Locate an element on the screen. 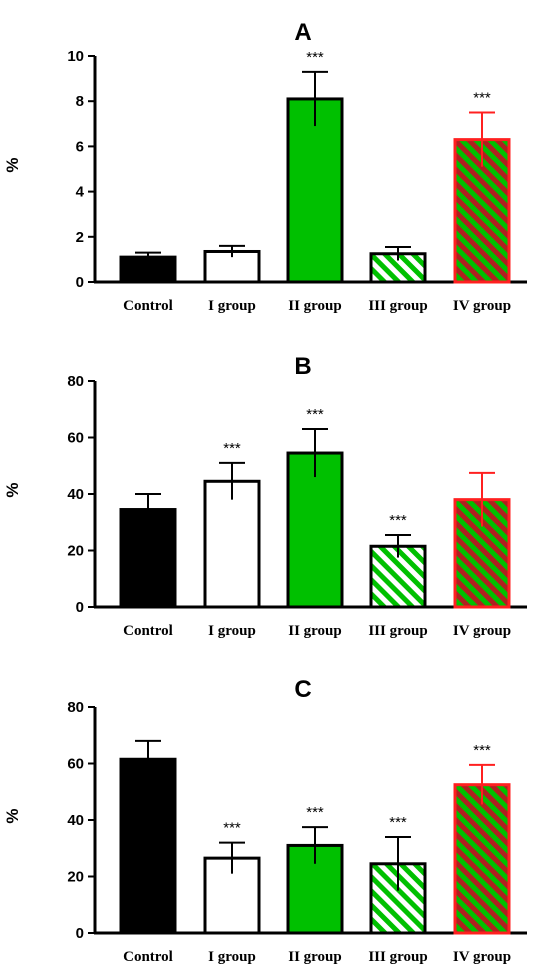  panel-title: A is located at coordinates (302, 32).